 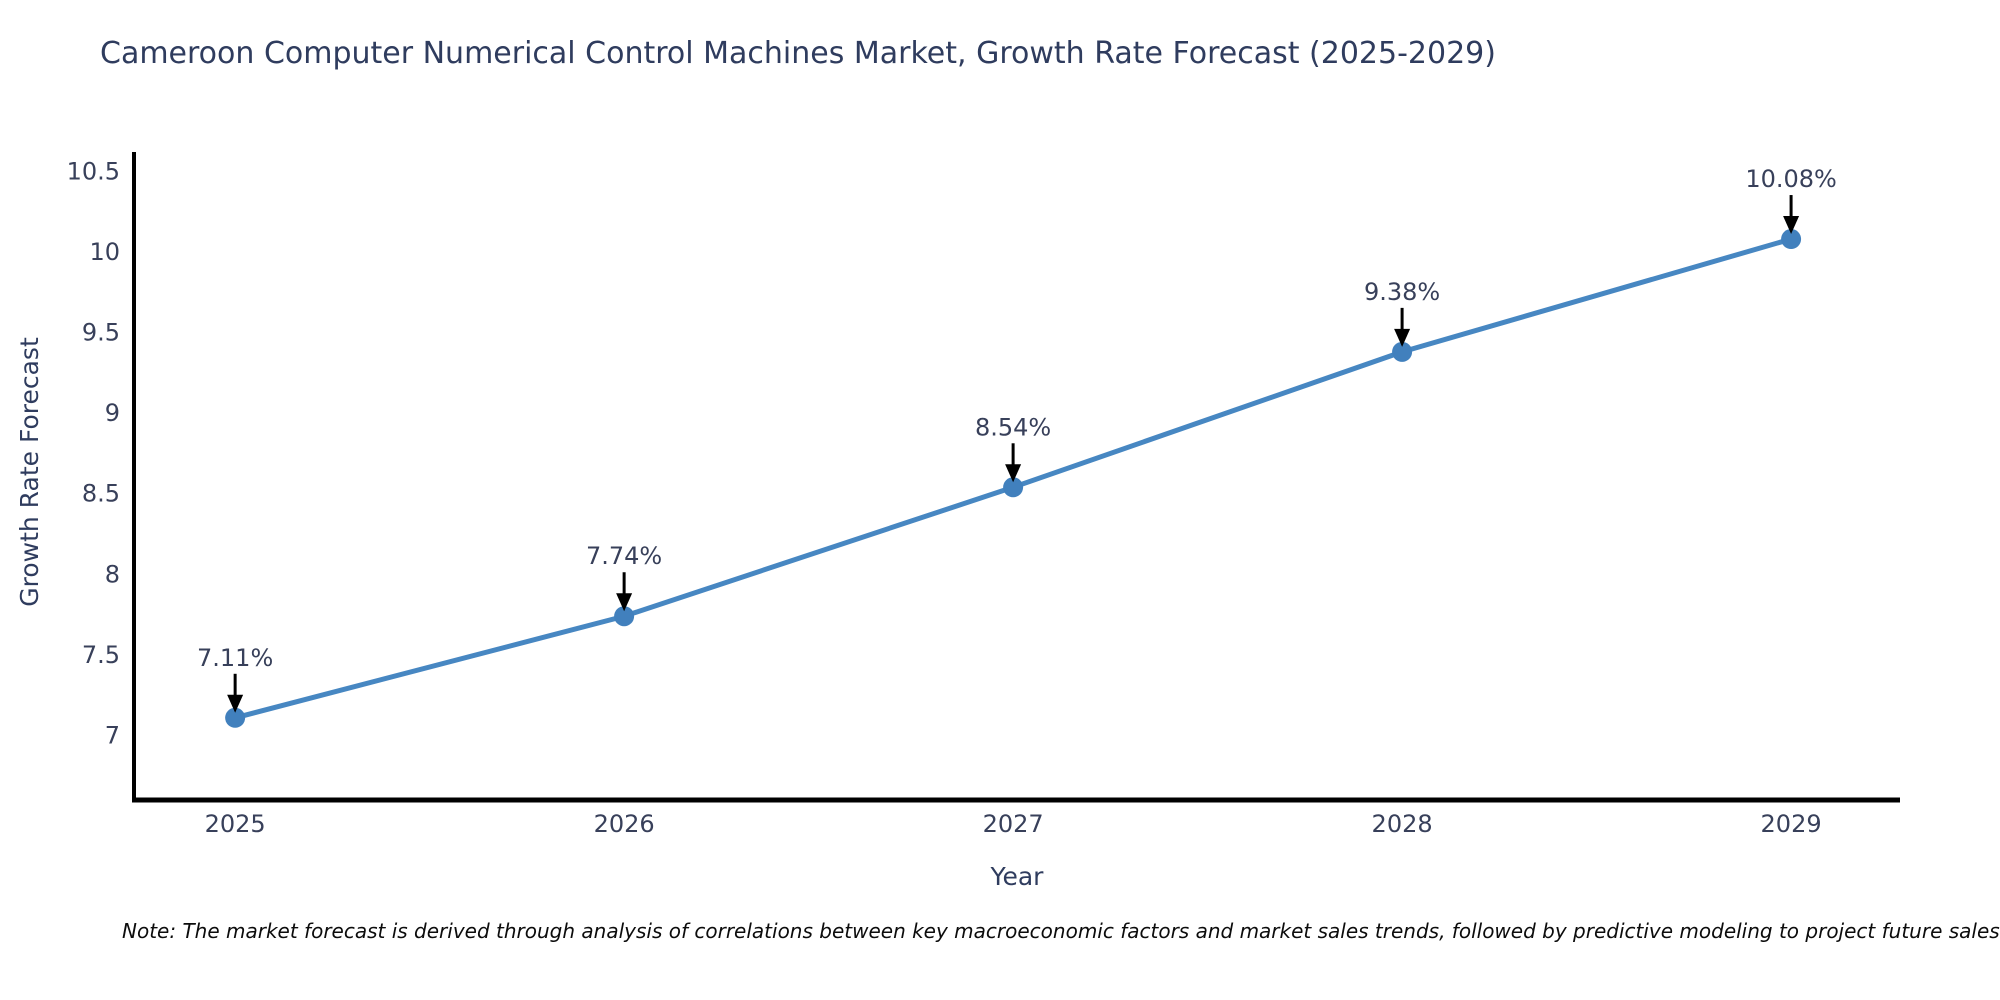 What do you see at coordinates (104, 252) in the screenshot?
I see `y-tick-label: 10` at bounding box center [104, 252].